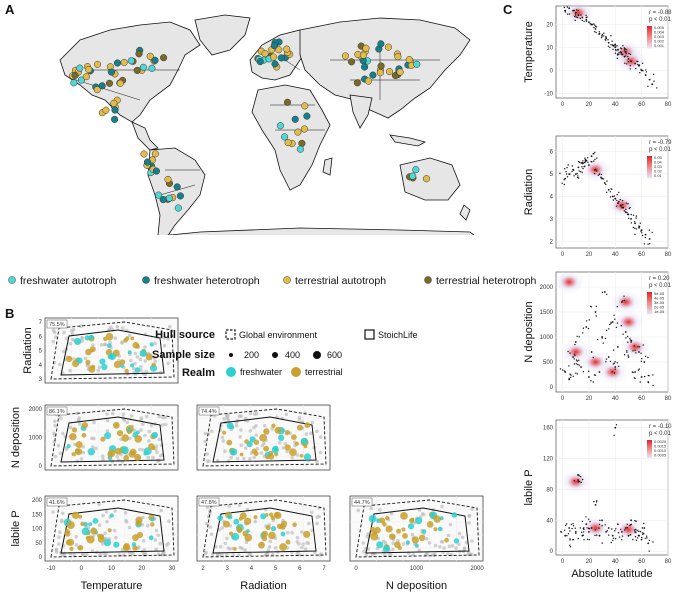 This screenshot has width=685, height=596. Describe the element at coordinates (649, 303) in the screenshot. I see `density-legend-bar` at that location.